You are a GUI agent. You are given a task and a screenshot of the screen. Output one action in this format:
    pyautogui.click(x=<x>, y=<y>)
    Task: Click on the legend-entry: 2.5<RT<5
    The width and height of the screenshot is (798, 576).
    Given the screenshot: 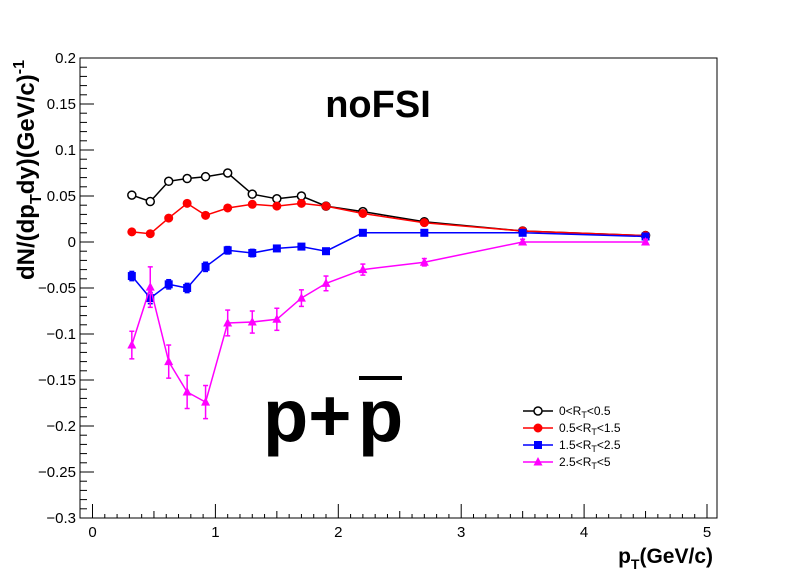 What is the action you would take?
    pyautogui.click(x=567, y=463)
    